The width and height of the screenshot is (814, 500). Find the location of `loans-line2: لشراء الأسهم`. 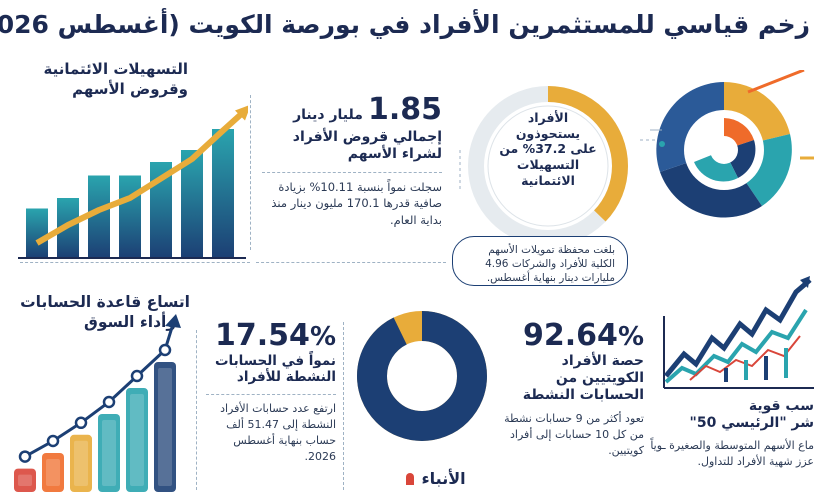

loans-line2: لشراء الأسهم is located at coordinates (394, 153).